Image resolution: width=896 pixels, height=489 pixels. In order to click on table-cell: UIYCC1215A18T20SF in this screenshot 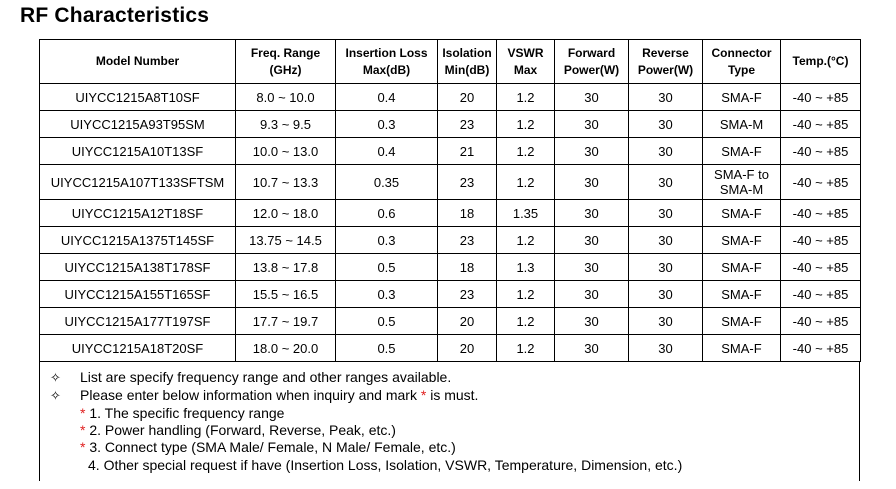, I will do `click(137, 348)`.